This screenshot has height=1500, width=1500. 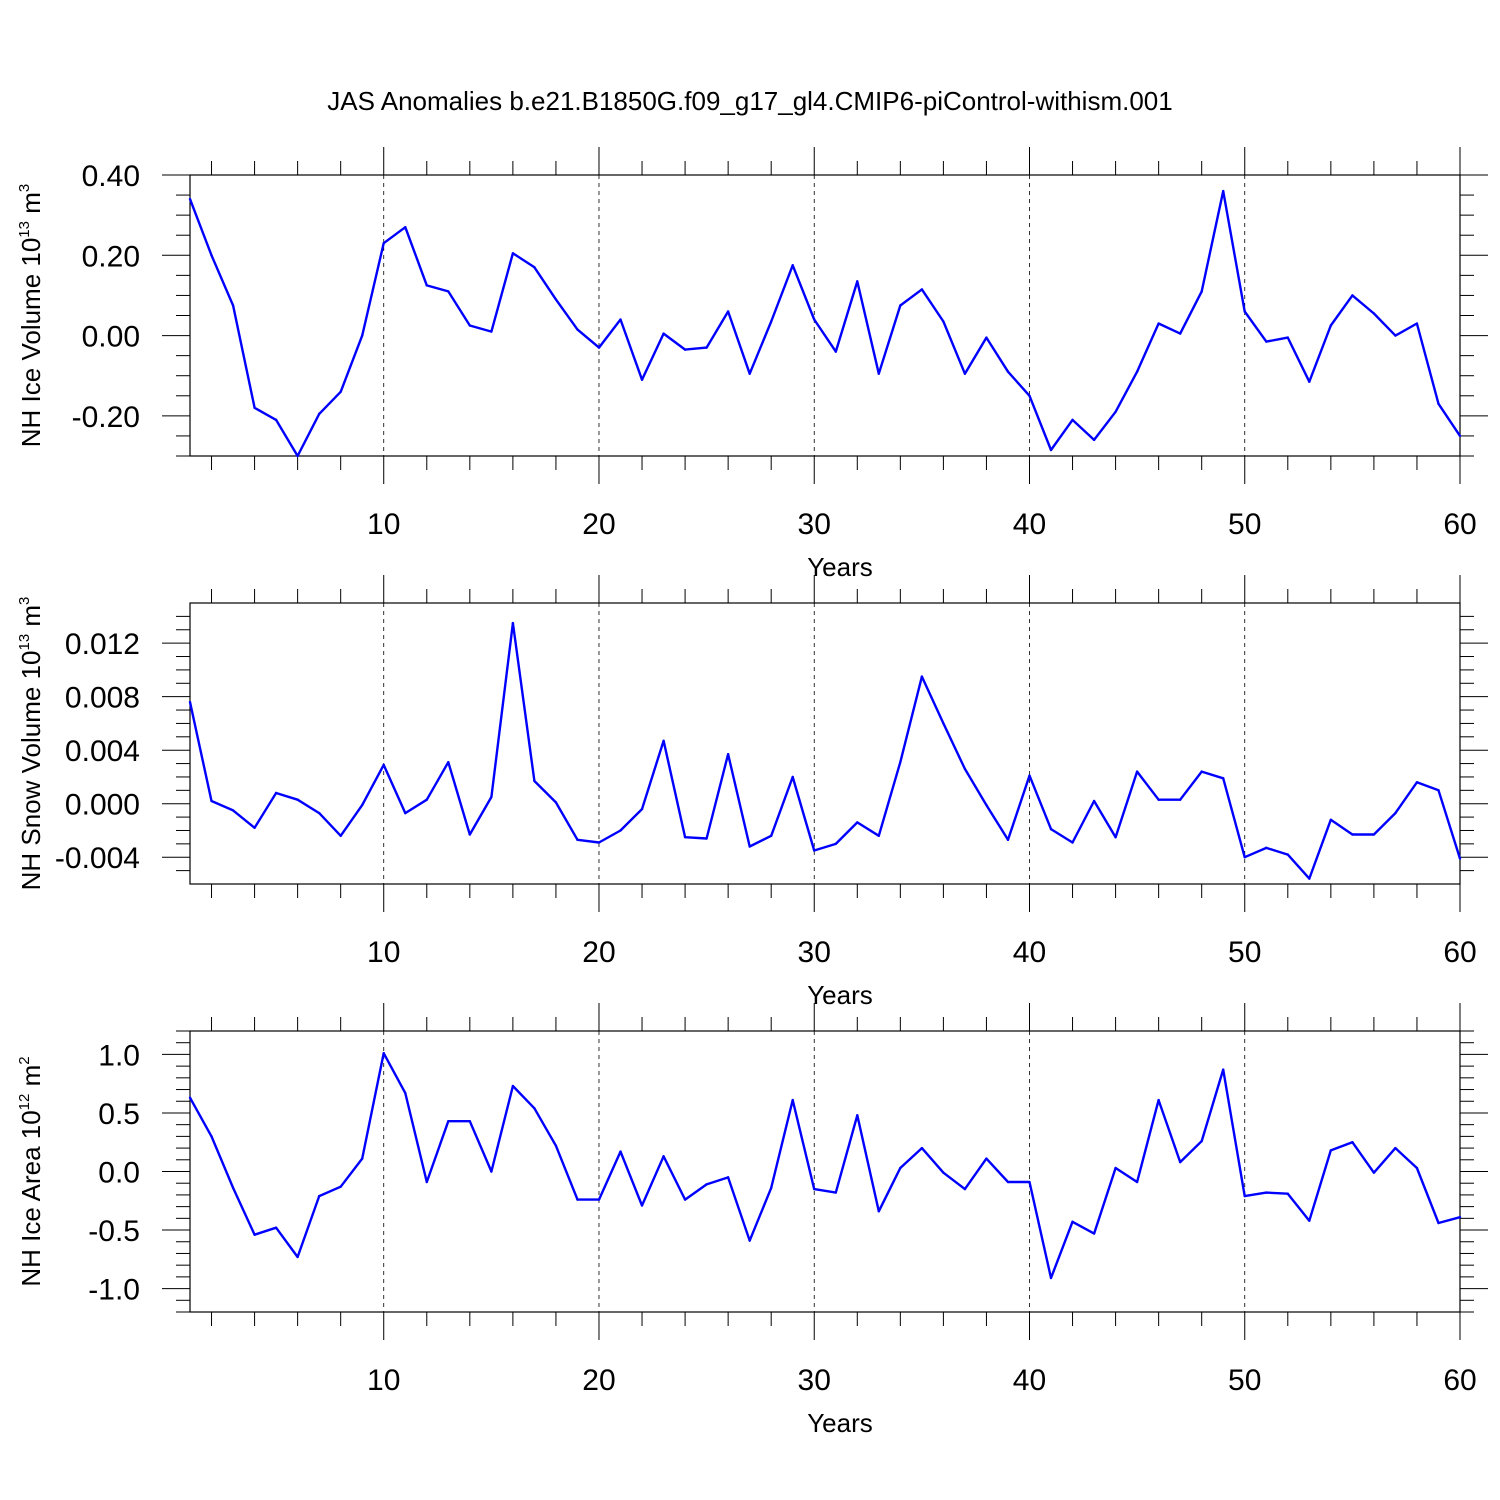 What do you see at coordinates (1459, 952) in the screenshot?
I see `x-tick-label: 60` at bounding box center [1459, 952].